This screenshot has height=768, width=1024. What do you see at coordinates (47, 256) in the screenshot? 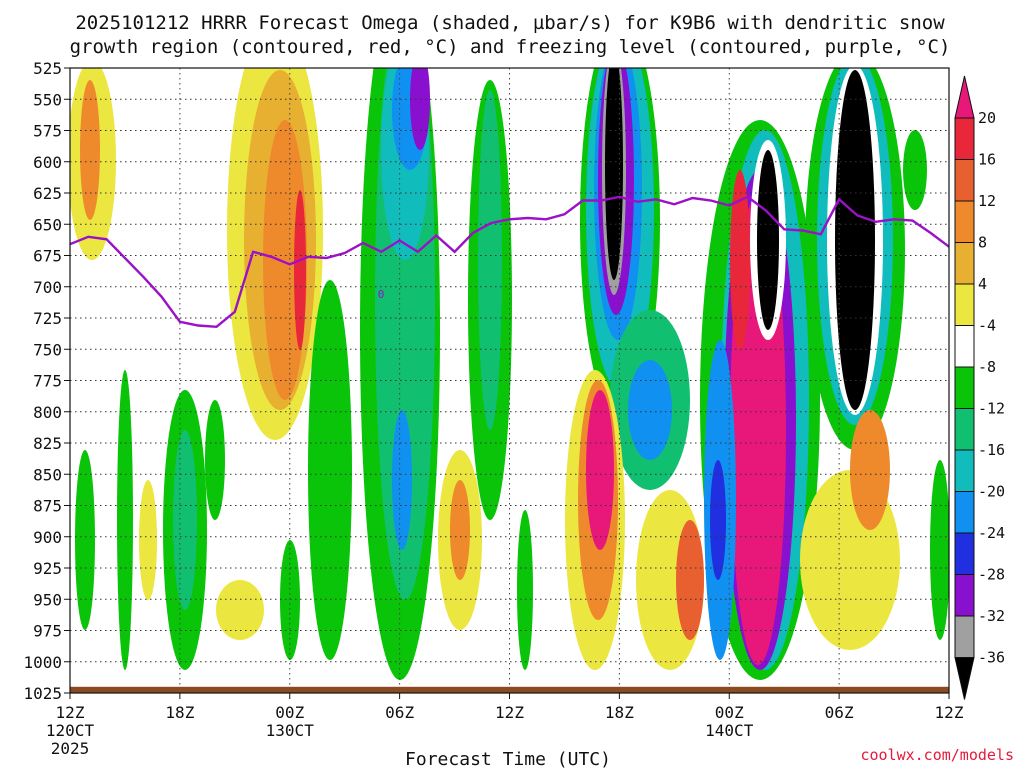
I see `y-tick-label: 675` at bounding box center [47, 256].